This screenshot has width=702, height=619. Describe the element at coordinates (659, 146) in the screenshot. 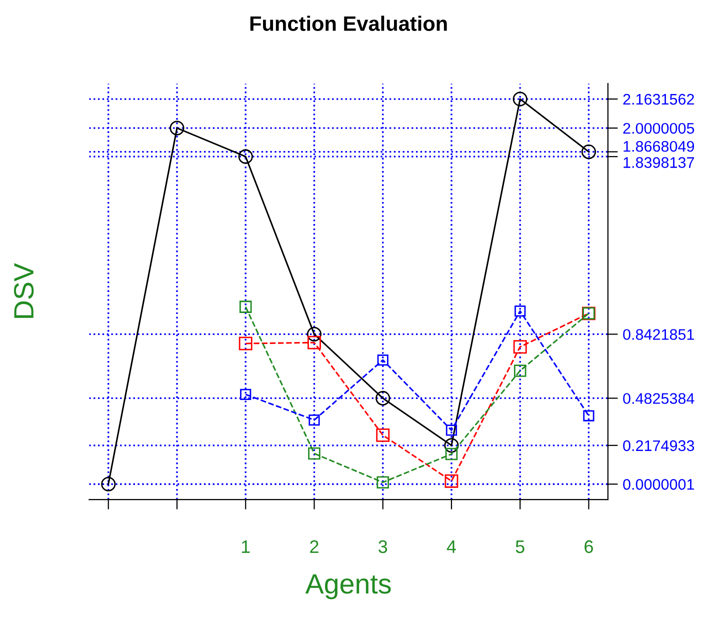

I see `y-tick-label: 1.8668049` at that location.